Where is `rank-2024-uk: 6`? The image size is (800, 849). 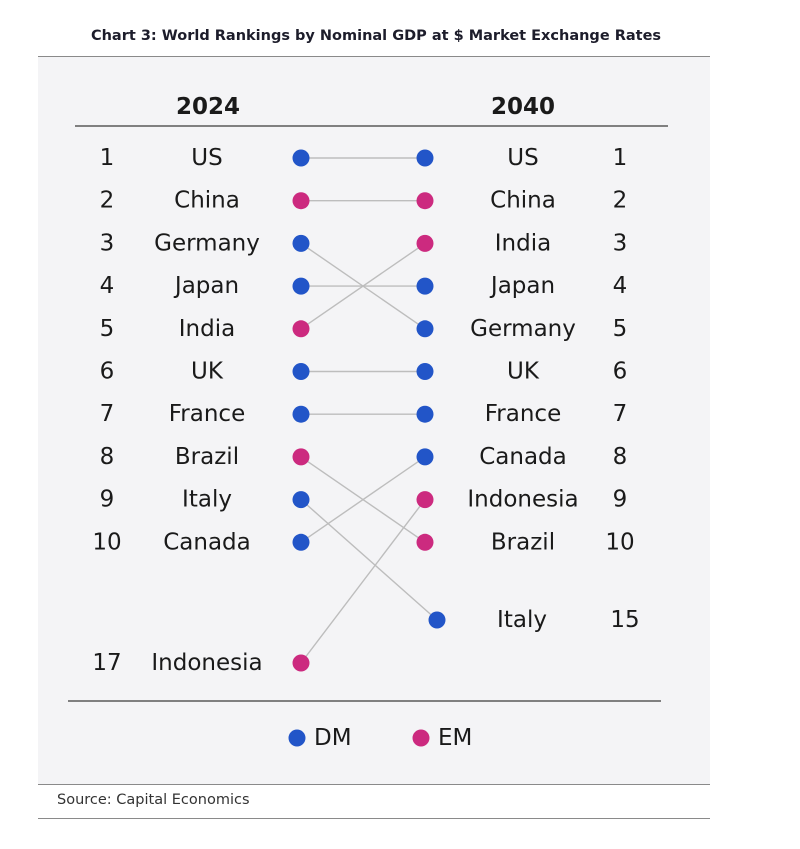 rank-2024-uk: 6 is located at coordinates (107, 372).